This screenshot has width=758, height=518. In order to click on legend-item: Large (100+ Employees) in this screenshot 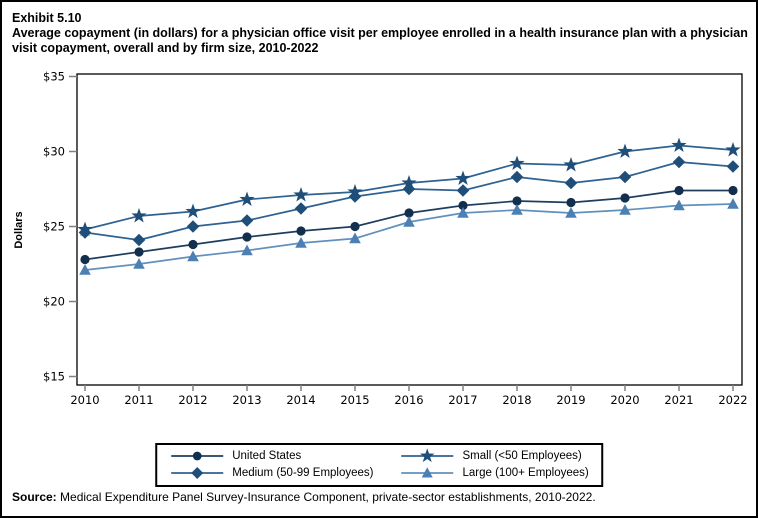, I will do `click(494, 473)`.